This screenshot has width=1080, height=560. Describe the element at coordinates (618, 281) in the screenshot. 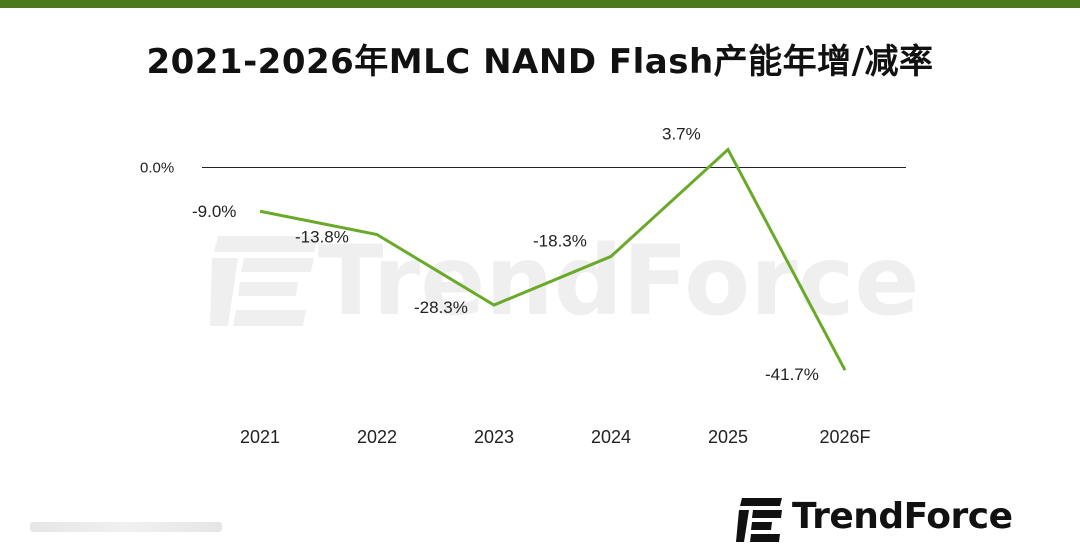

I see `watermark-text: TrendForce` at that location.